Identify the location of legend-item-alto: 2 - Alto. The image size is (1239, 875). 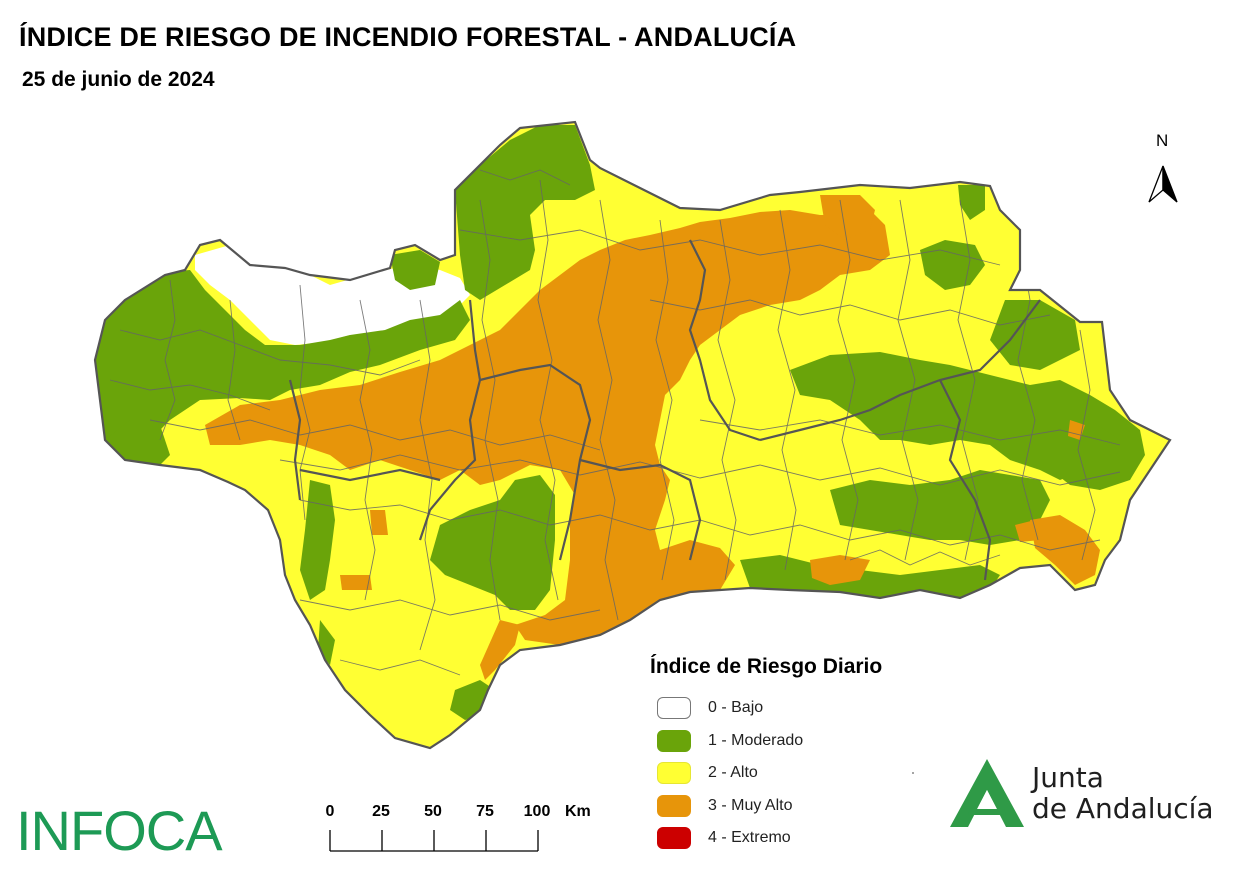
(766, 773).